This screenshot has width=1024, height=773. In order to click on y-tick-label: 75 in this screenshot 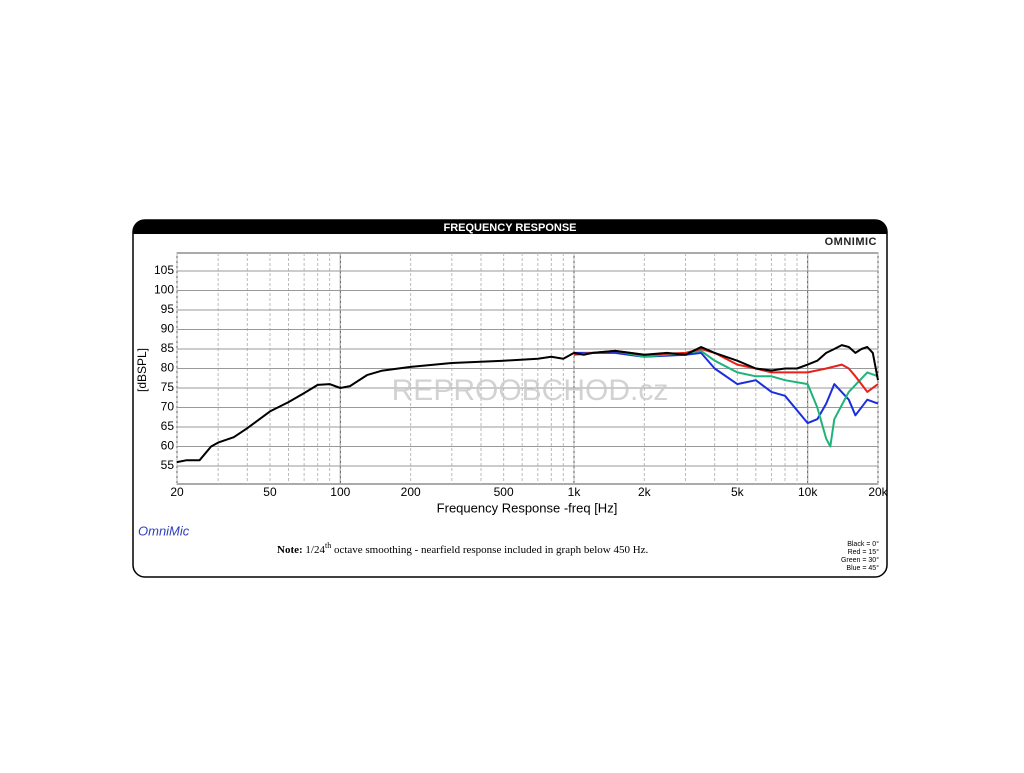, I will do `click(168, 387)`.